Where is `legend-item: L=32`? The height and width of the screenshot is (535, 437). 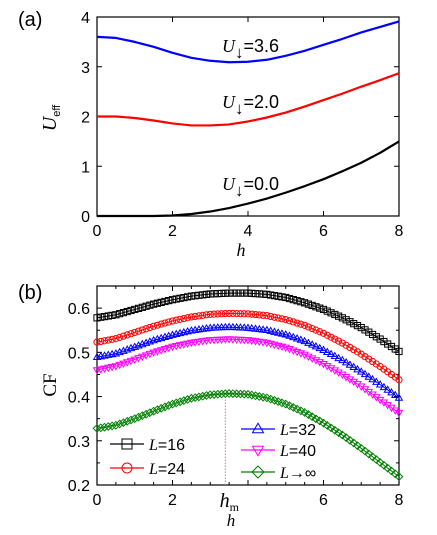 legend-item: L=32 is located at coordinates (278, 430).